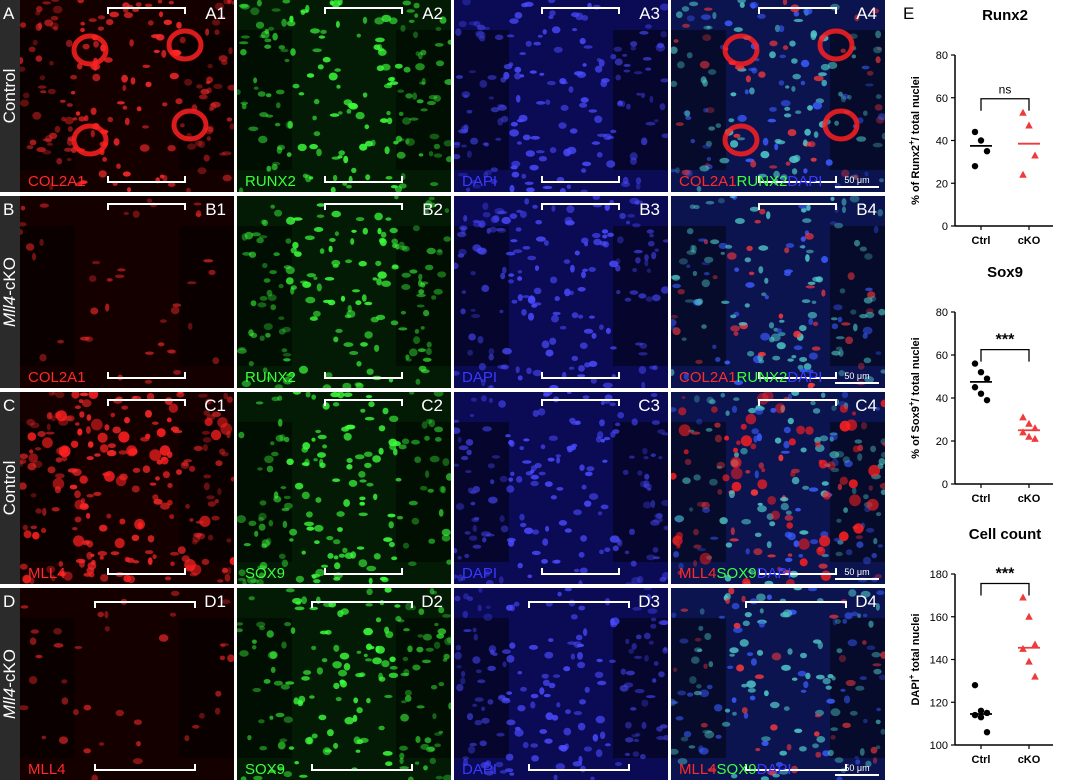  I want to click on micrograph-panel-a2: A2 RUNX2, so click(344, 96).